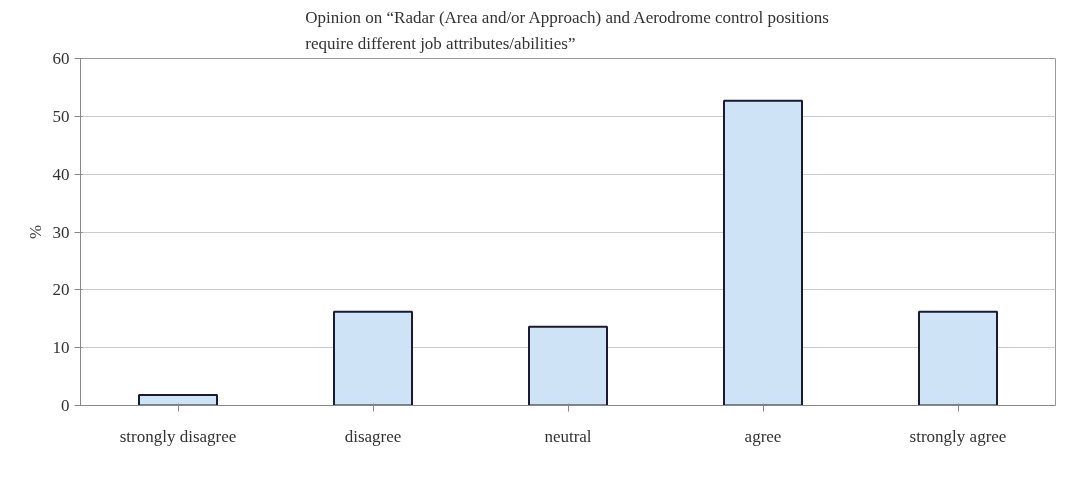  What do you see at coordinates (35, 232) in the screenshot?
I see `y-axis-title: %` at bounding box center [35, 232].